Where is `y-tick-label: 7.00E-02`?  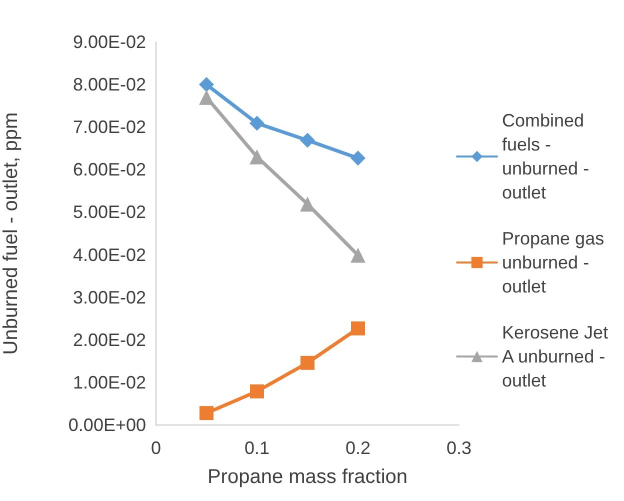
y-tick-label: 7.00E-02 is located at coordinates (109, 127).